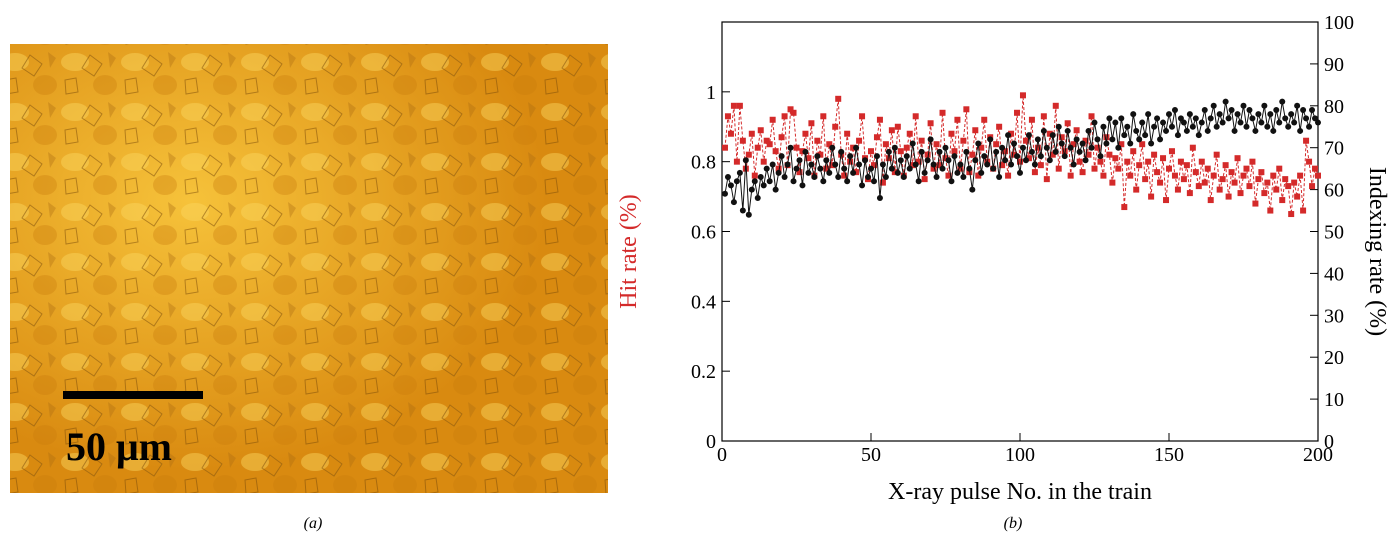 This screenshot has height=541, width=1392. What do you see at coordinates (1020, 492) in the screenshot?
I see `x-axis-label: X-ray pulse No. in the train` at bounding box center [1020, 492].